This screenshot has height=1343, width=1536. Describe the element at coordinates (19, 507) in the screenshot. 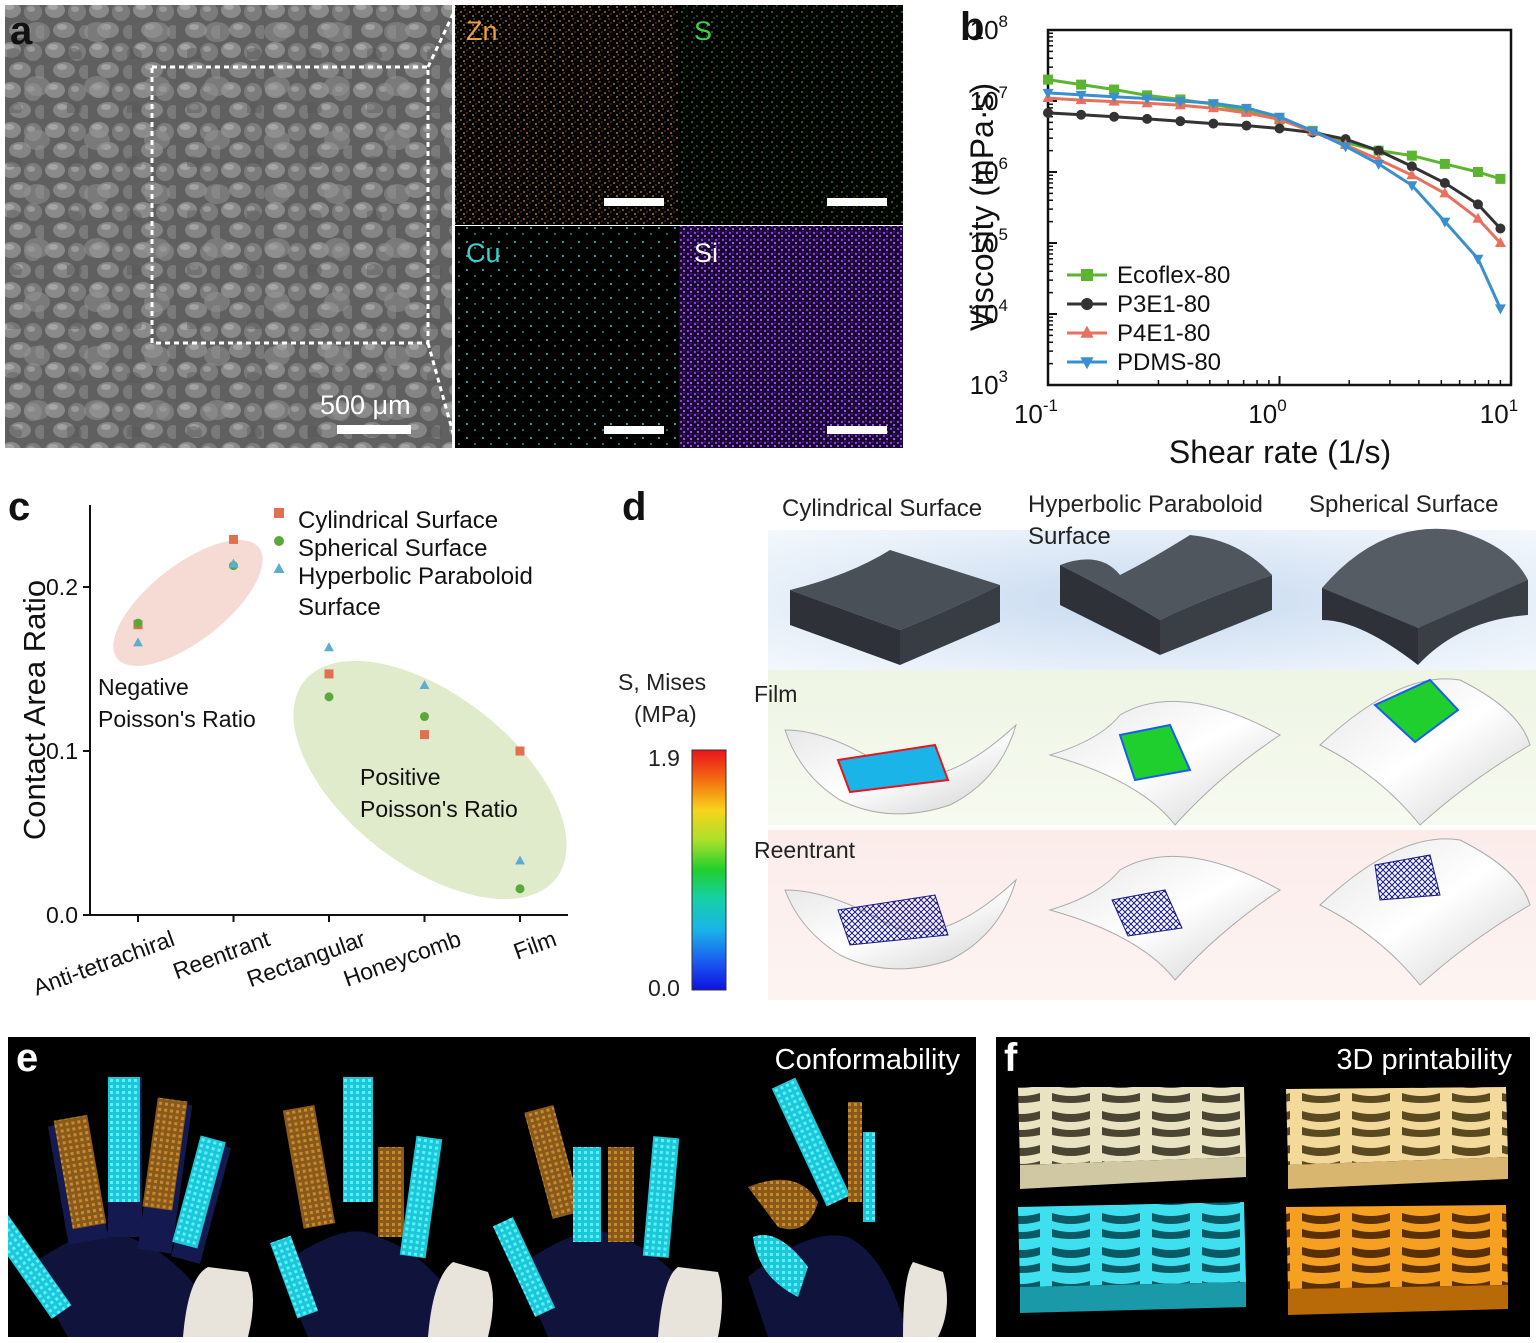

I see `panel-c-label: c` at that location.